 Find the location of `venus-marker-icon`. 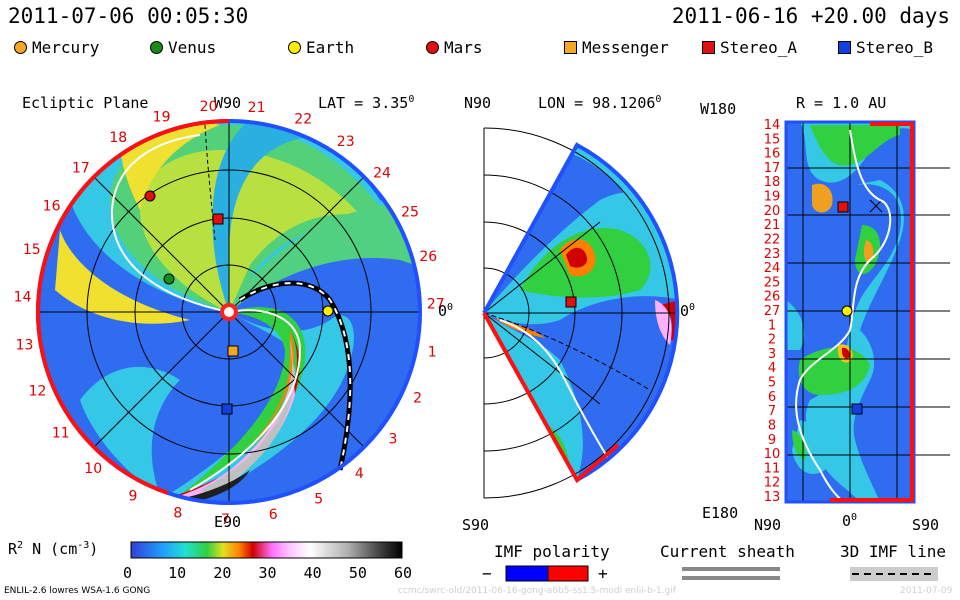

venus-marker-icon is located at coordinates (156, 47).